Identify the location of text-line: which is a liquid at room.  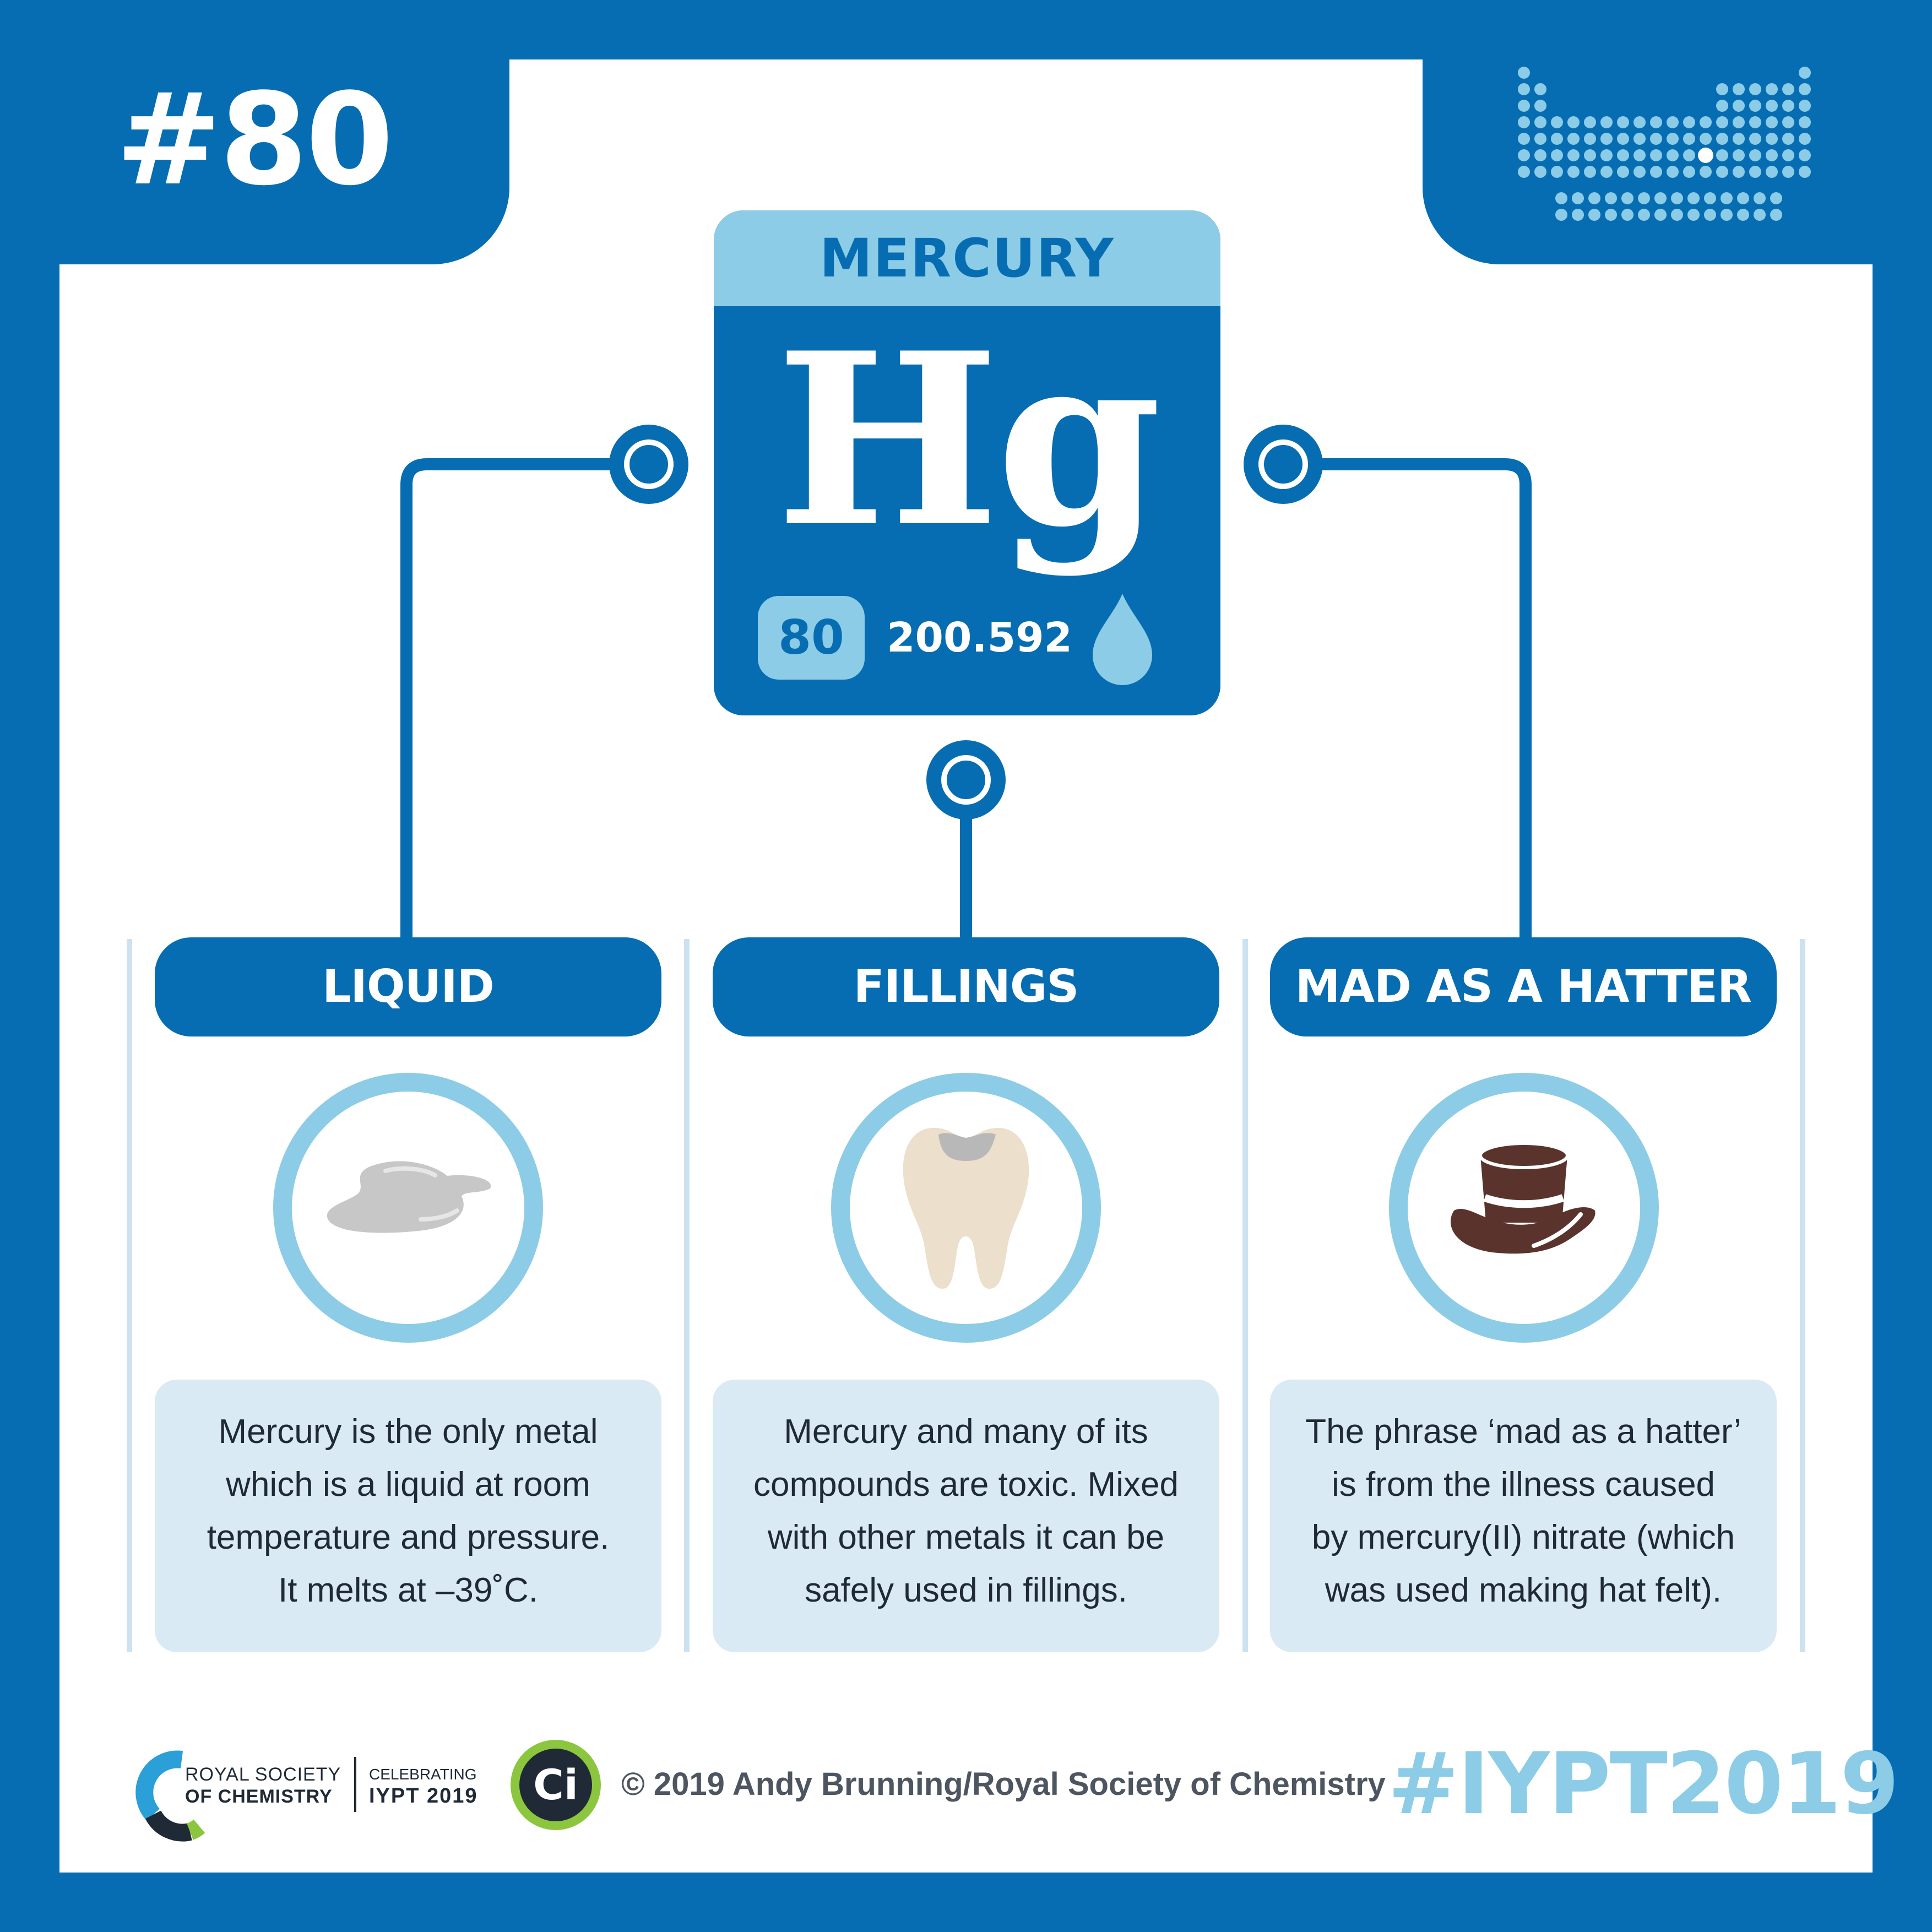
(408, 1485).